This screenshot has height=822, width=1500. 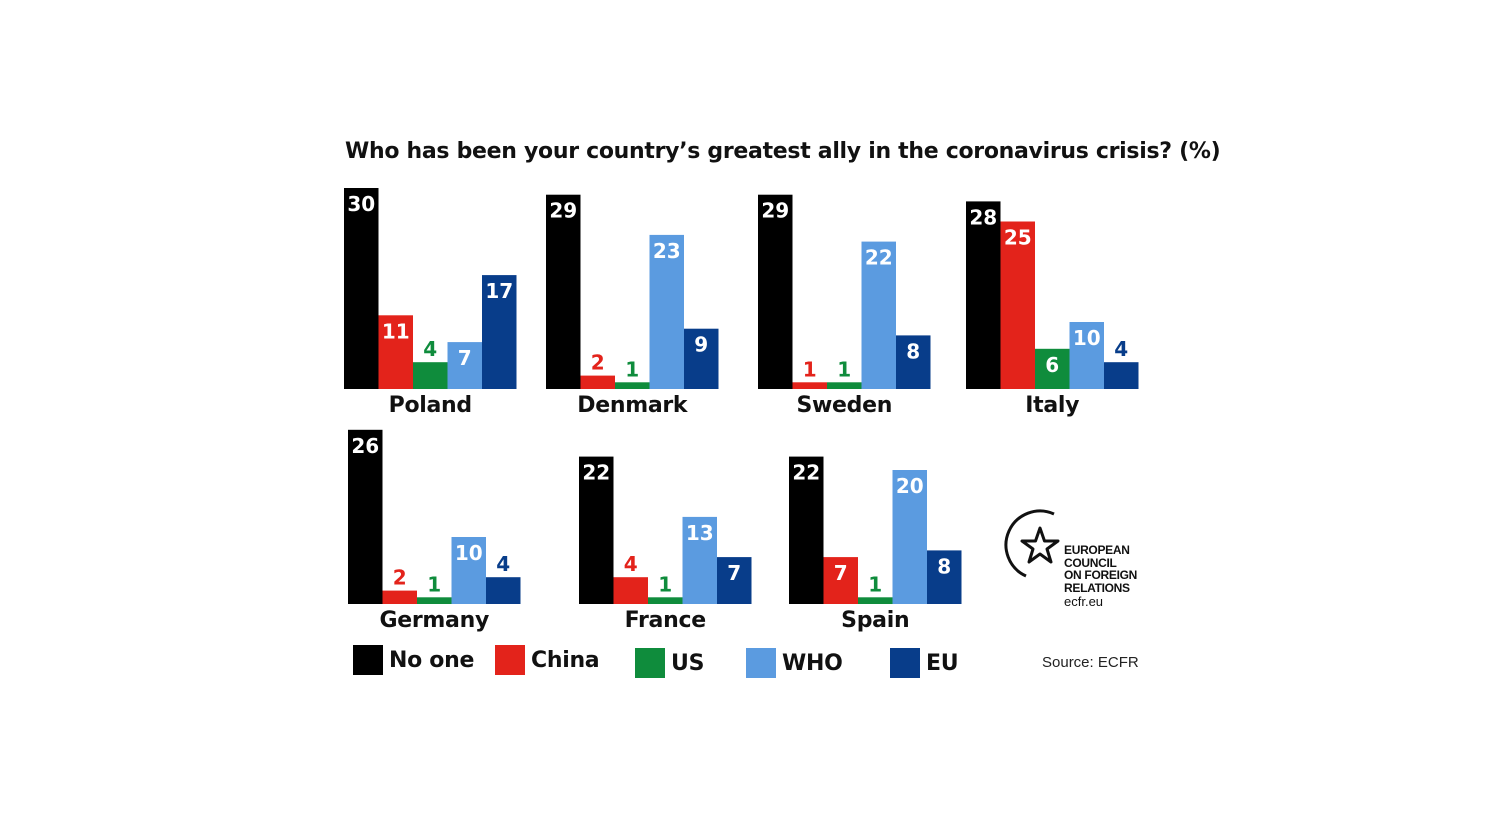 What do you see at coordinates (844, 405) in the screenshot?
I see `country-label-sweden: Sweden` at bounding box center [844, 405].